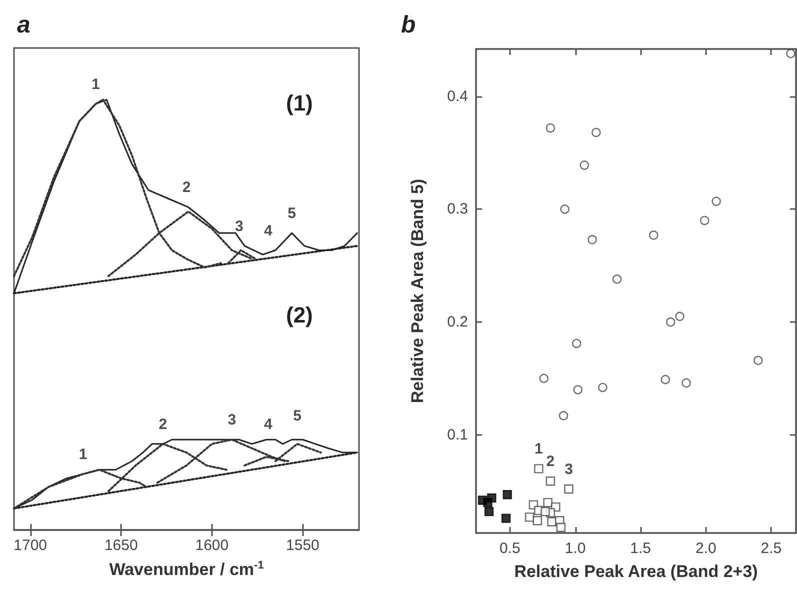  Describe the element at coordinates (121, 545) in the screenshot. I see `x-tick-label: 1650` at that location.